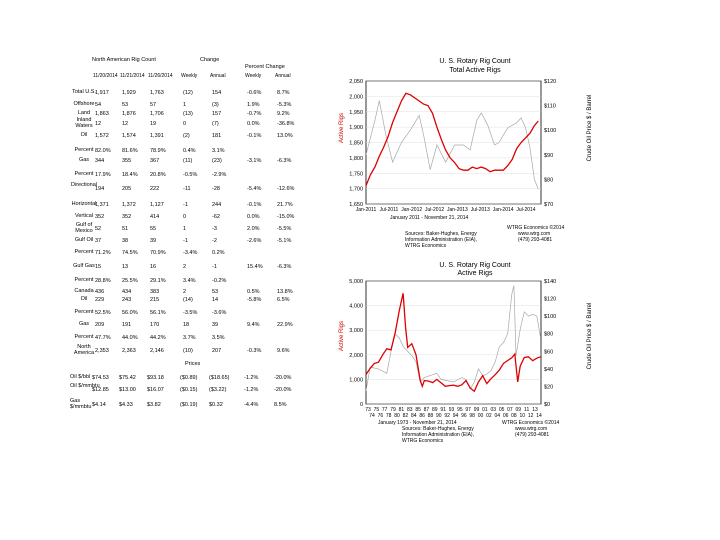 This screenshot has width=720, height=540. What do you see at coordinates (460, 410) in the screenshot?
I see `x-tick: 95` at bounding box center [460, 410].